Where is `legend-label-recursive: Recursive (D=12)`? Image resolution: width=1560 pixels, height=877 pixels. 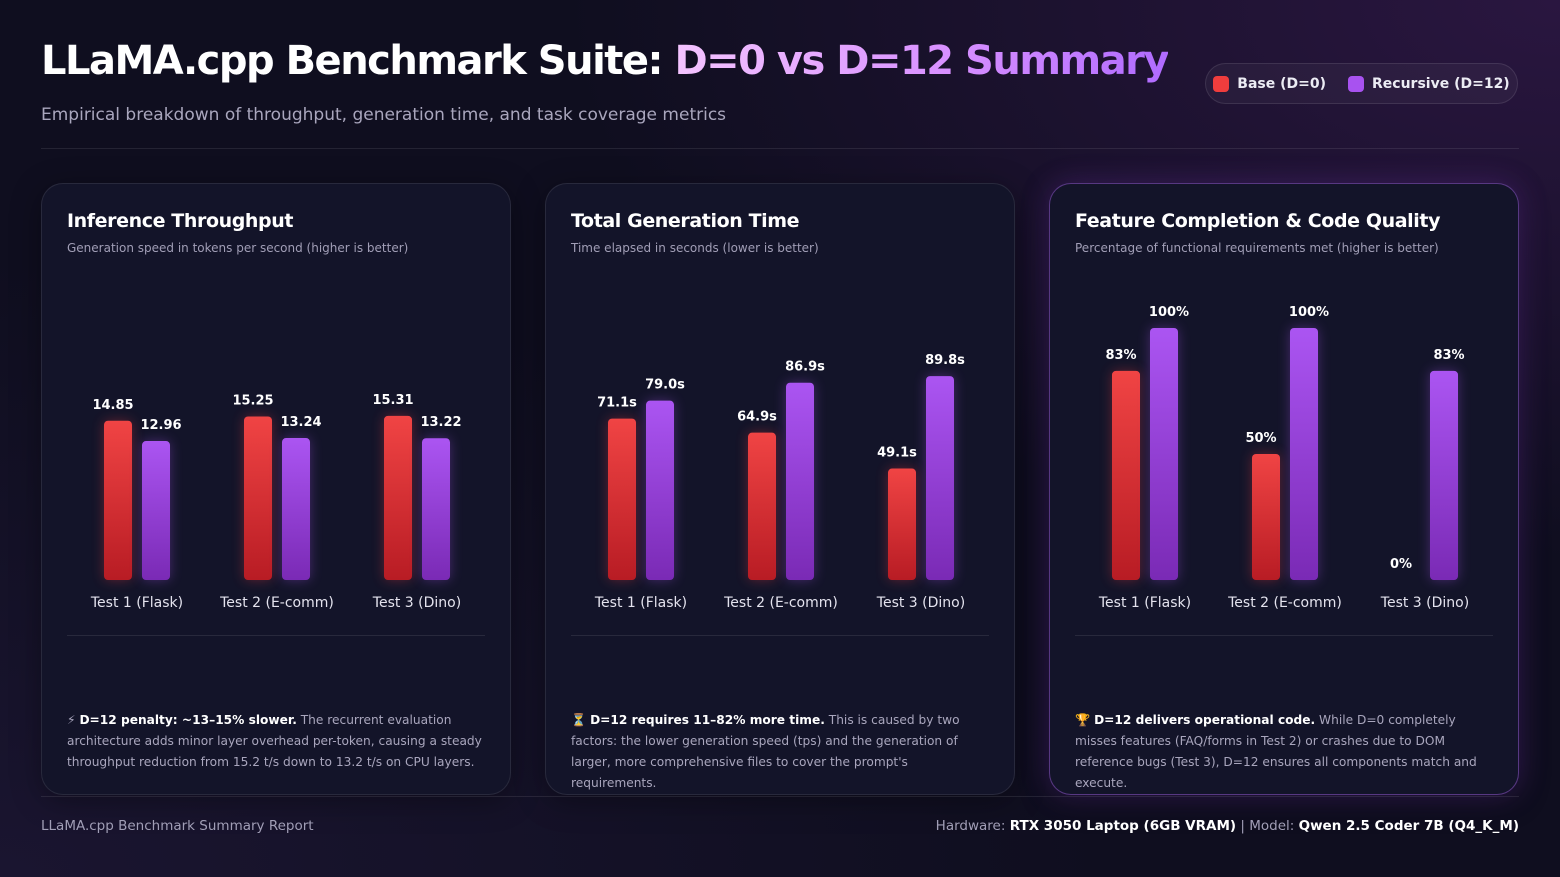
legend-label-recursive: Recursive (D=12) is located at coordinates (1441, 83).